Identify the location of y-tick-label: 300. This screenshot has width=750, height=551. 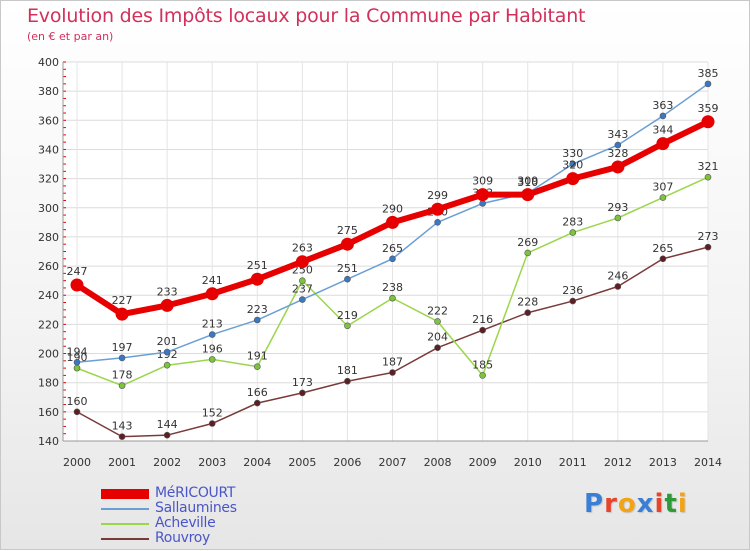
(48, 208).